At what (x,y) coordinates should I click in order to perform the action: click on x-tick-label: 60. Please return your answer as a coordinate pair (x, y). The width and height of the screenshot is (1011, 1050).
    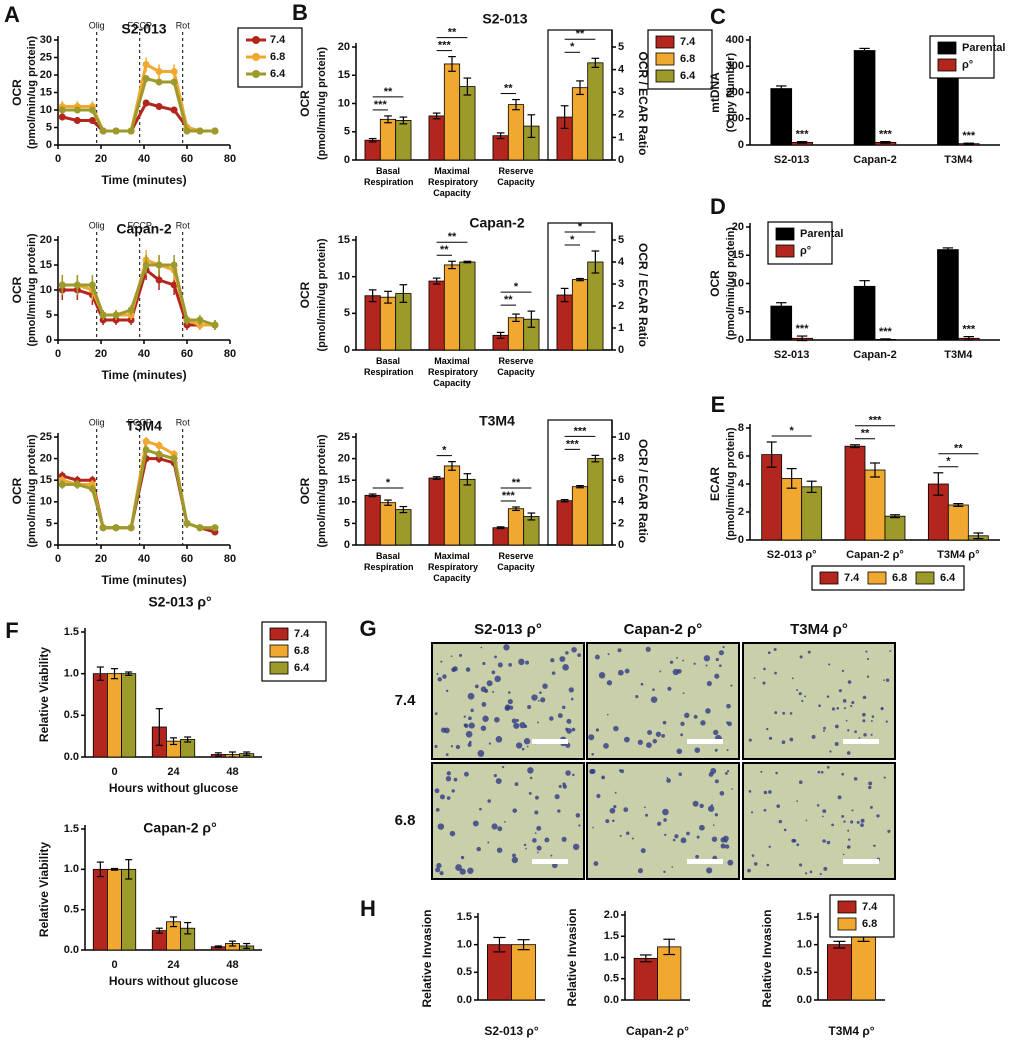
    Looking at the image, I should click on (187, 559).